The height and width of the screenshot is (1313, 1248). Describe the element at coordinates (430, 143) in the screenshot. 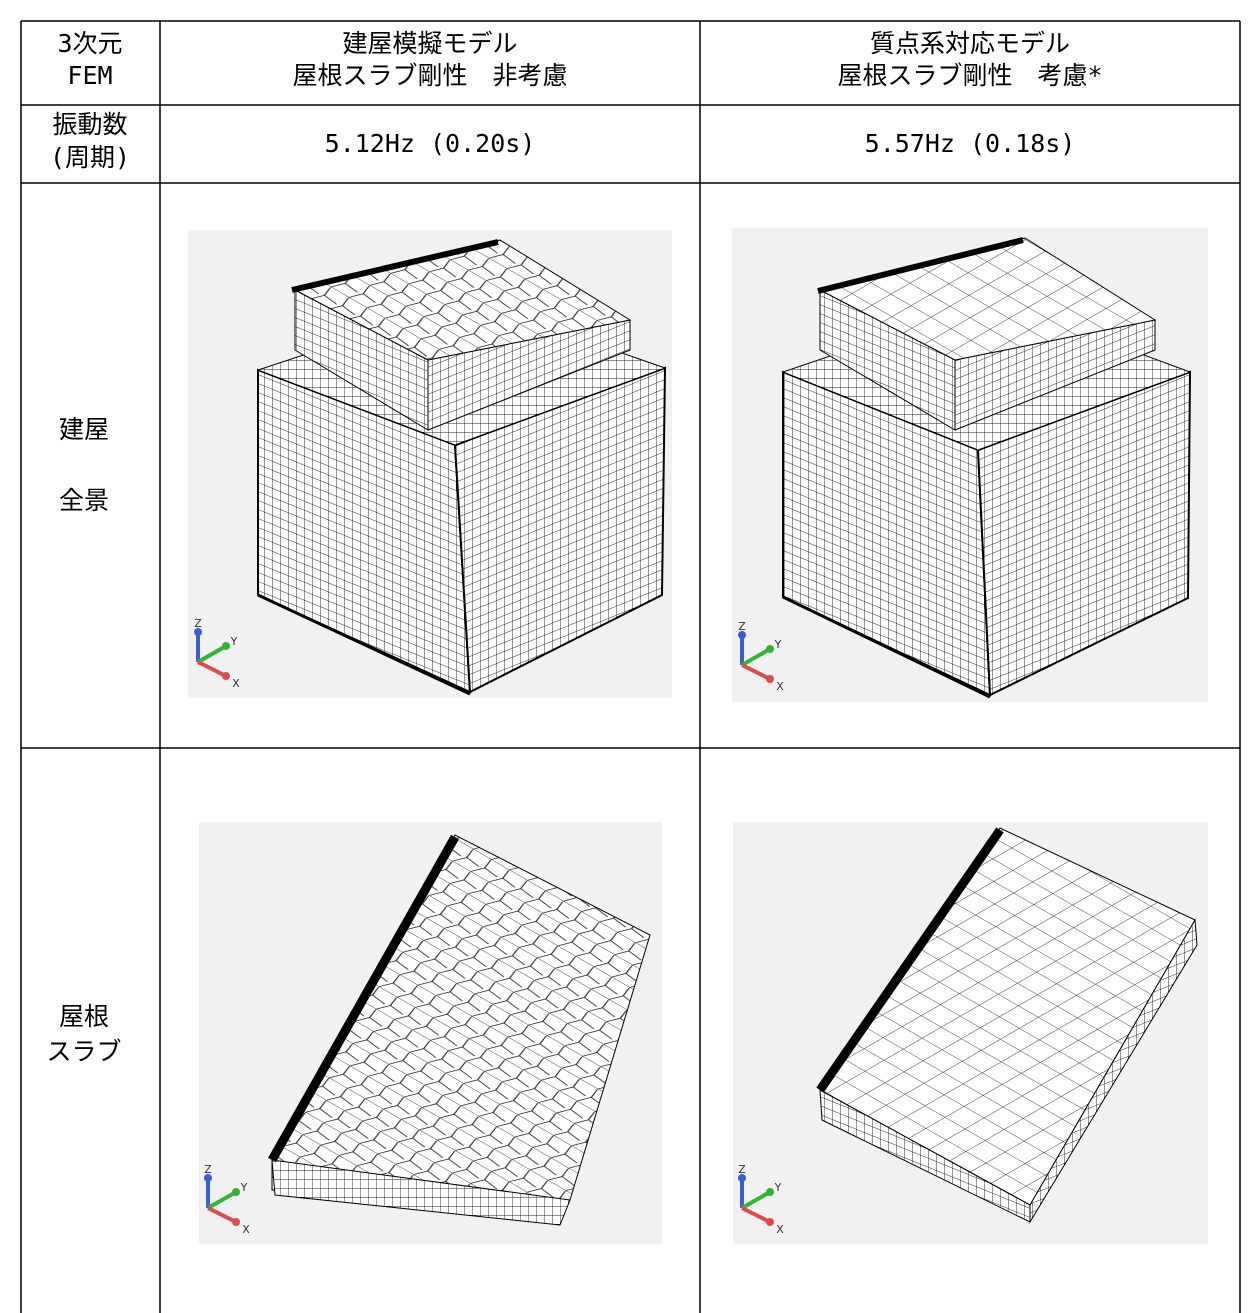

I see `frequency: 5.12Hz (0.20s)` at that location.